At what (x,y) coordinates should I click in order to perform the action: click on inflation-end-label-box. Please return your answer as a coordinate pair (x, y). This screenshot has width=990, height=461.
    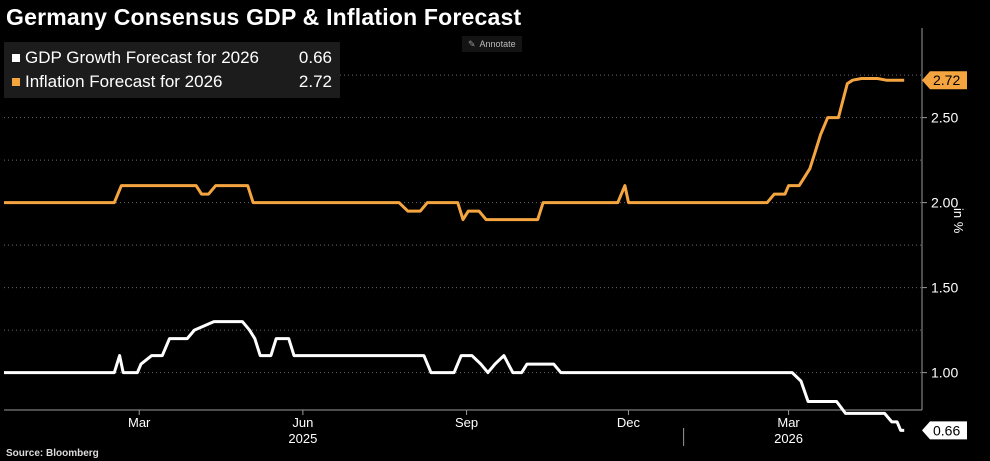
    Looking at the image, I should click on (944, 80).